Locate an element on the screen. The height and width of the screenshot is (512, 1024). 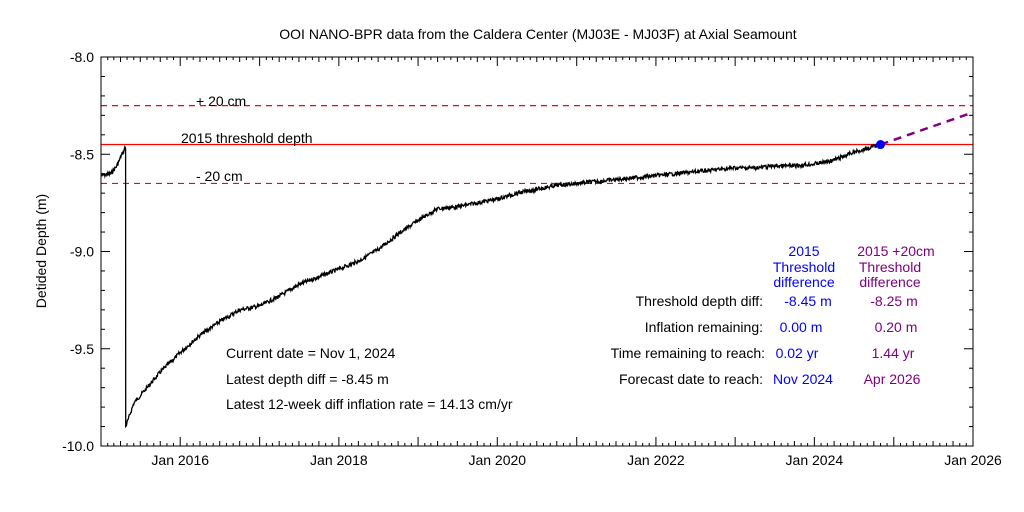
plus-20cm-label: + 20 cm is located at coordinates (221, 101).